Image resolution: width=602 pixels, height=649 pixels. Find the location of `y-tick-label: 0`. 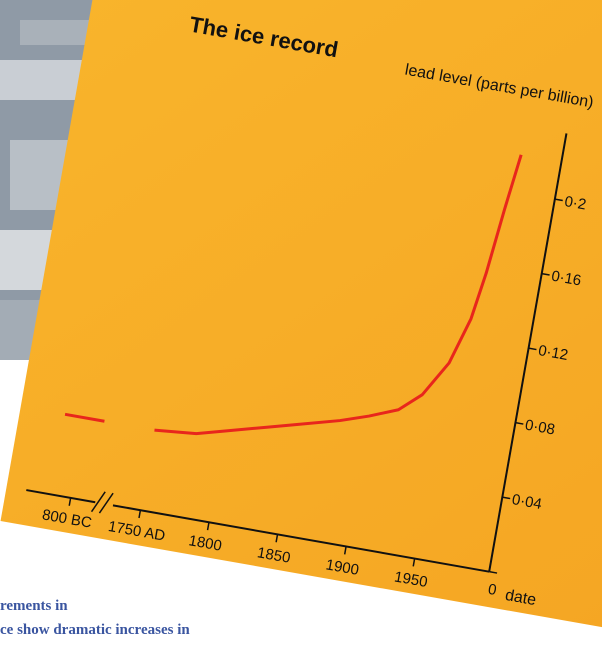

y-tick-label: 0 is located at coordinates (492, 590).